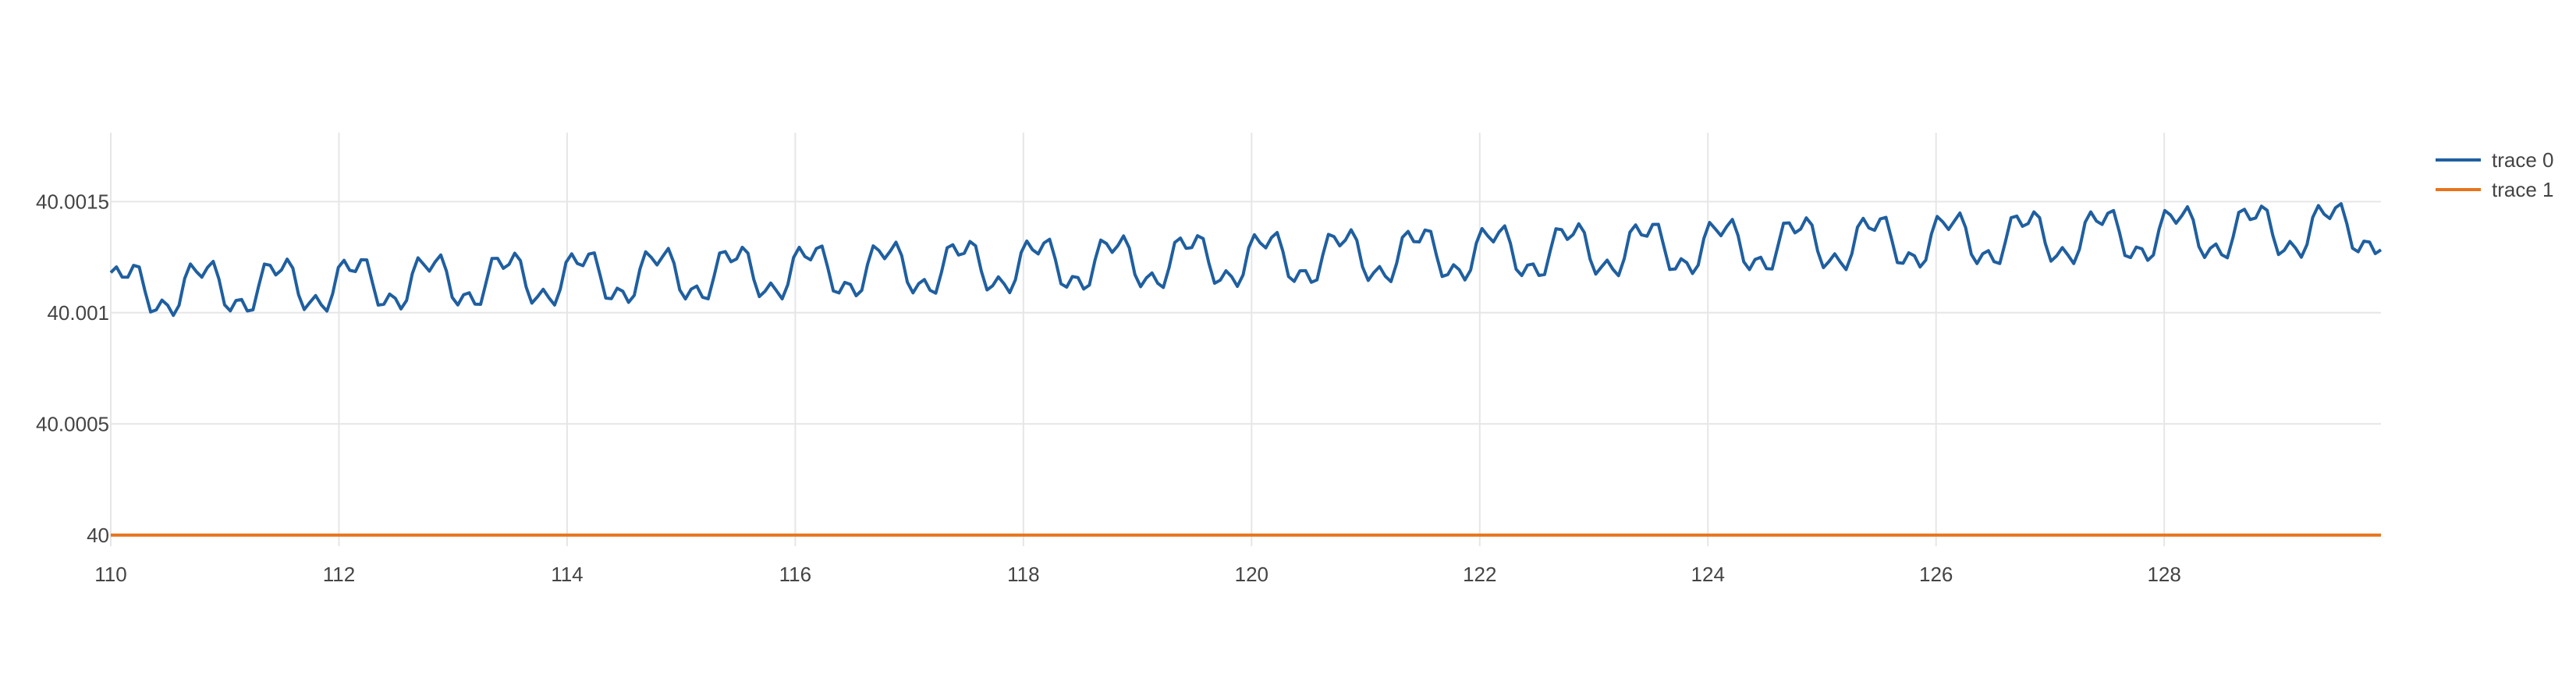  What do you see at coordinates (1708, 574) in the screenshot?
I see `x-tick-label: 124` at bounding box center [1708, 574].